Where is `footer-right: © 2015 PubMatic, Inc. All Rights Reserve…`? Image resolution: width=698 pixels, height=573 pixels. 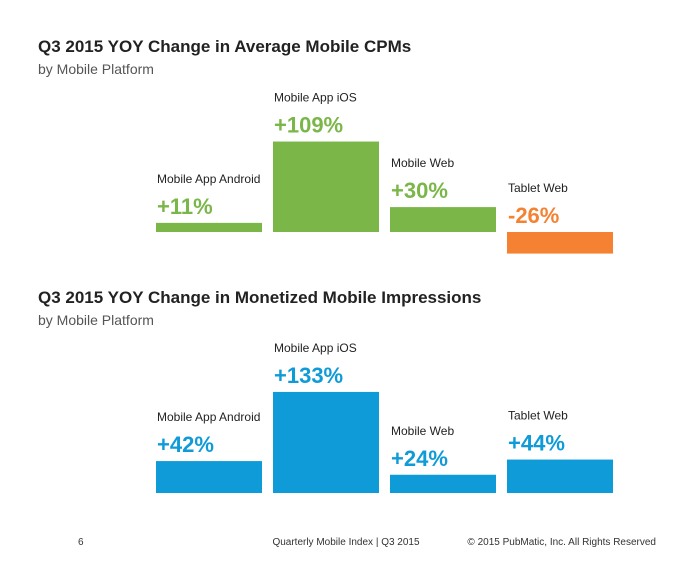
footer-right: © 2015 PubMatic, Inc. All Rights Reserve… is located at coordinates (561, 542).